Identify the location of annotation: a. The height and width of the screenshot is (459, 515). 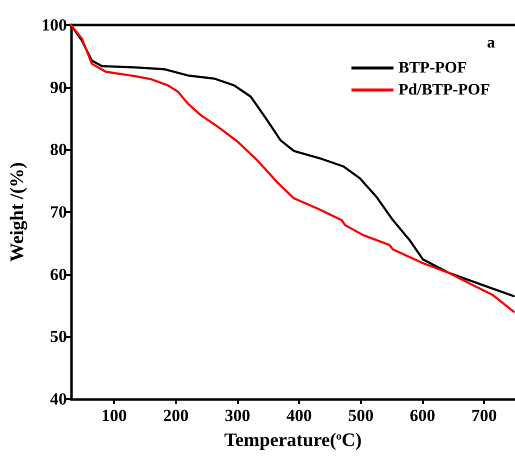
(491, 43).